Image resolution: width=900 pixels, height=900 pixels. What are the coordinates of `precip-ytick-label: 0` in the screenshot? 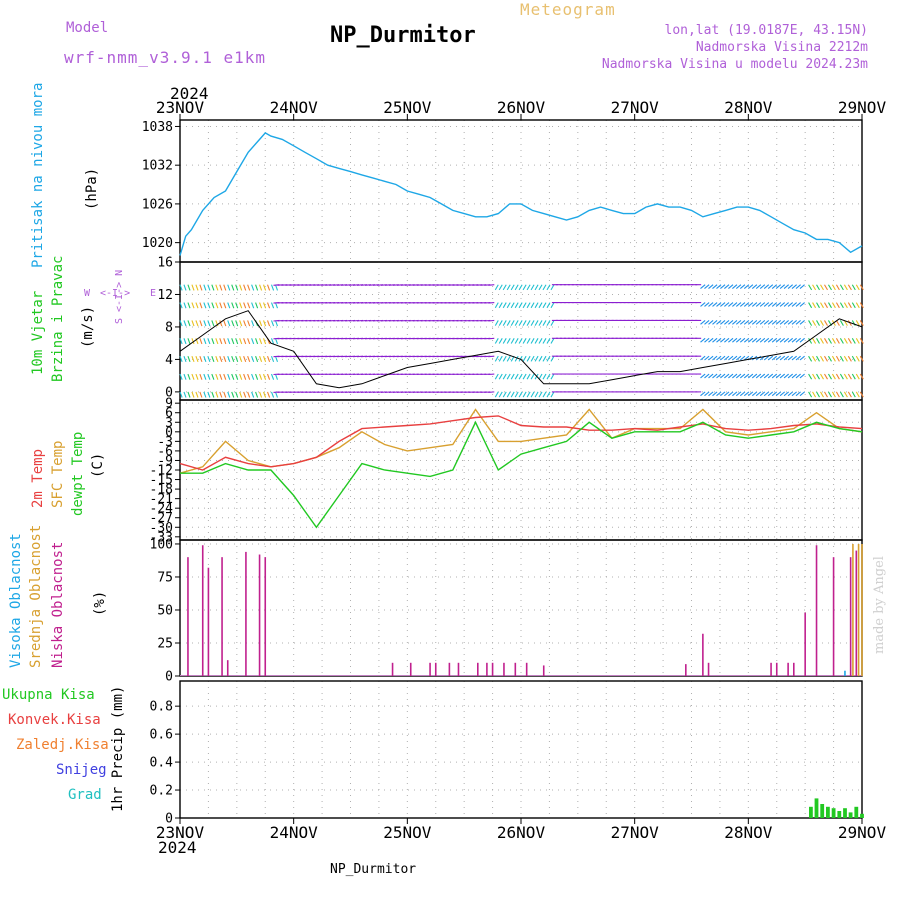 It's located at (169, 819).